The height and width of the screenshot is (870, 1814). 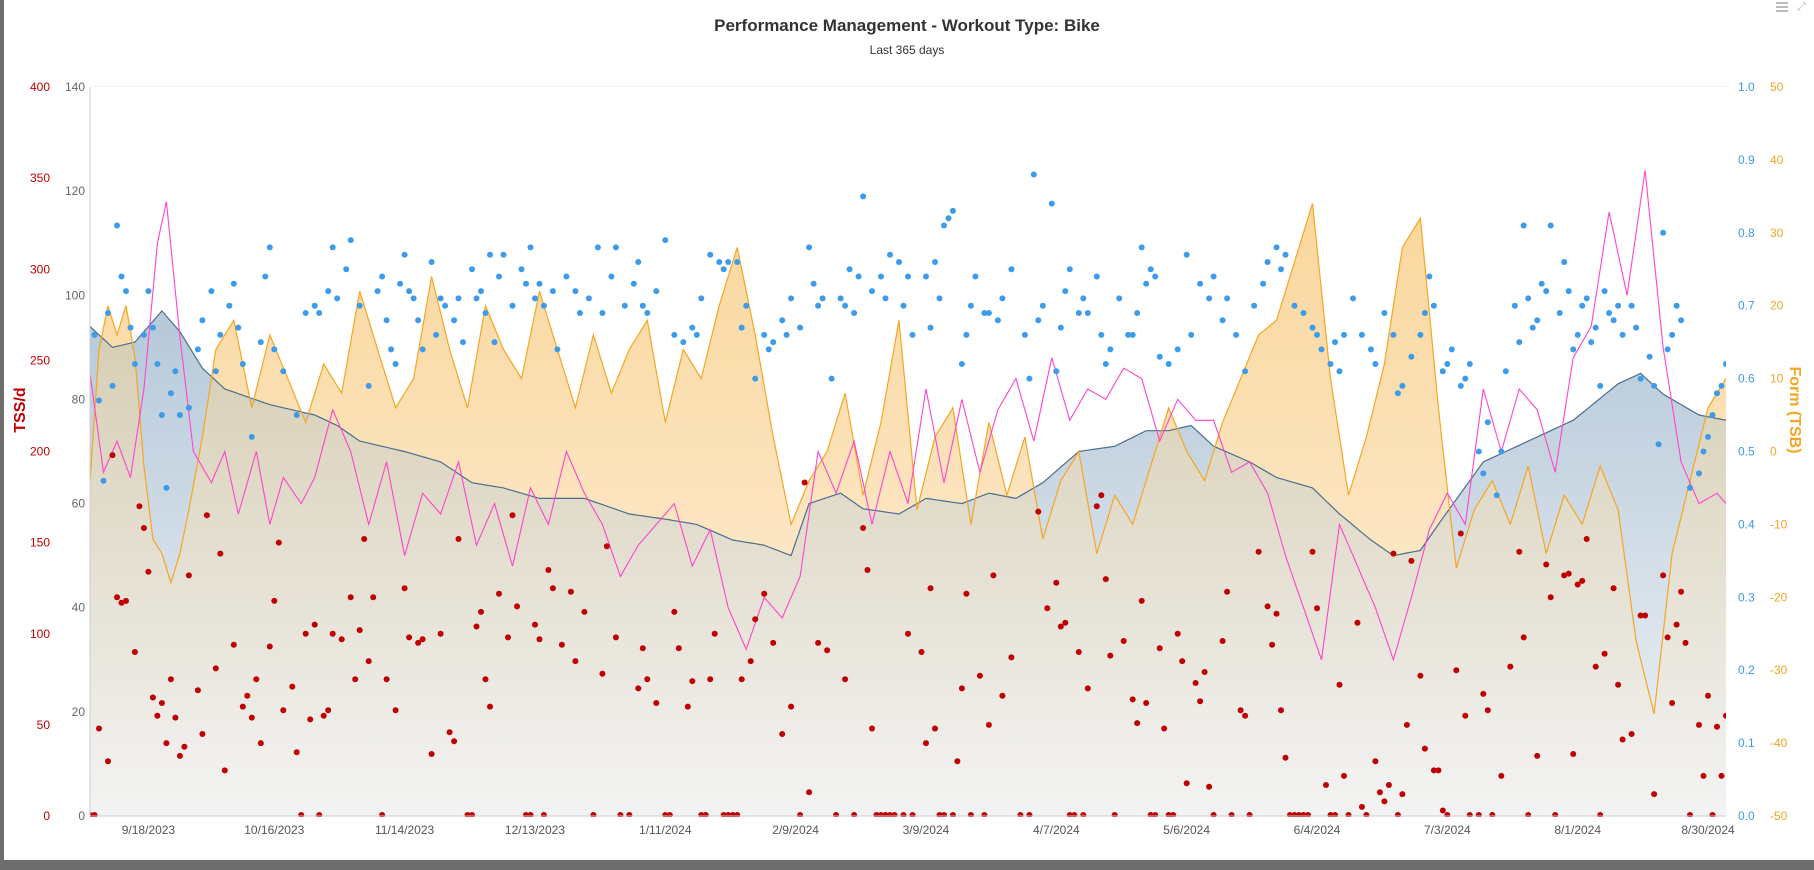 I want to click on x-tick-label: 12/13/2023, so click(x=535, y=830).